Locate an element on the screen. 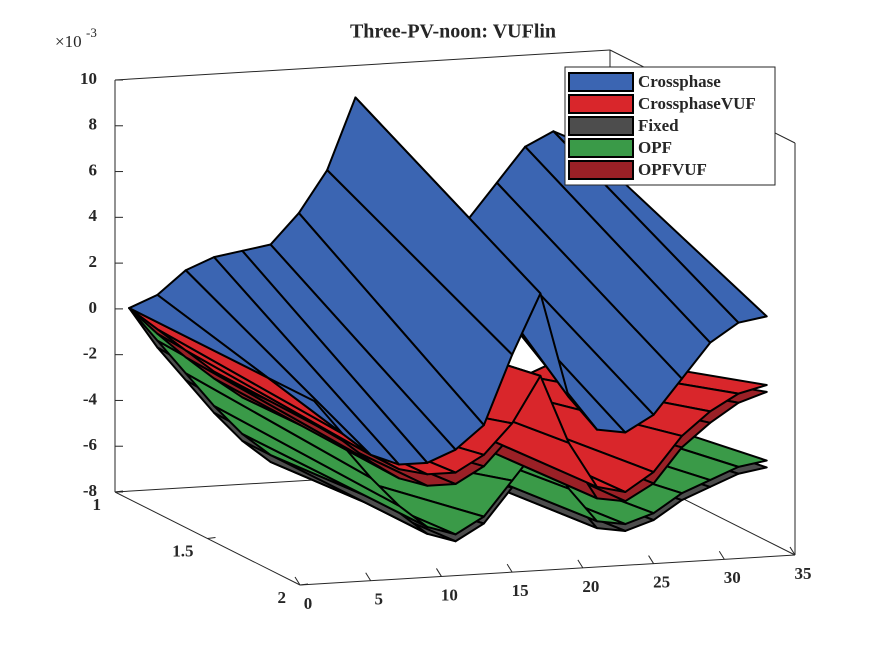 This screenshot has width=875, height=656. legend-label: Fixed is located at coordinates (658, 125).